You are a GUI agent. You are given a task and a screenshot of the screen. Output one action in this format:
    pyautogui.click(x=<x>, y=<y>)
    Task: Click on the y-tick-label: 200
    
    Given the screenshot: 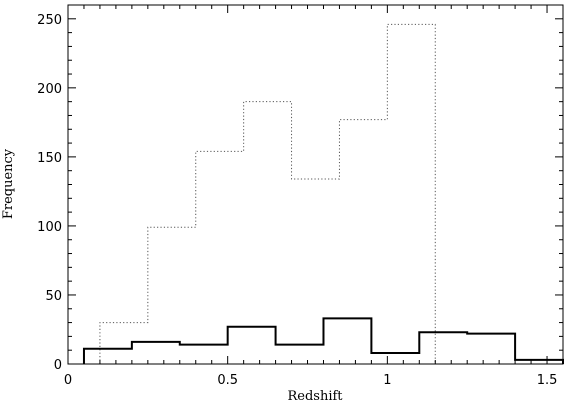 What is the action you would take?
    pyautogui.click(x=49, y=89)
    